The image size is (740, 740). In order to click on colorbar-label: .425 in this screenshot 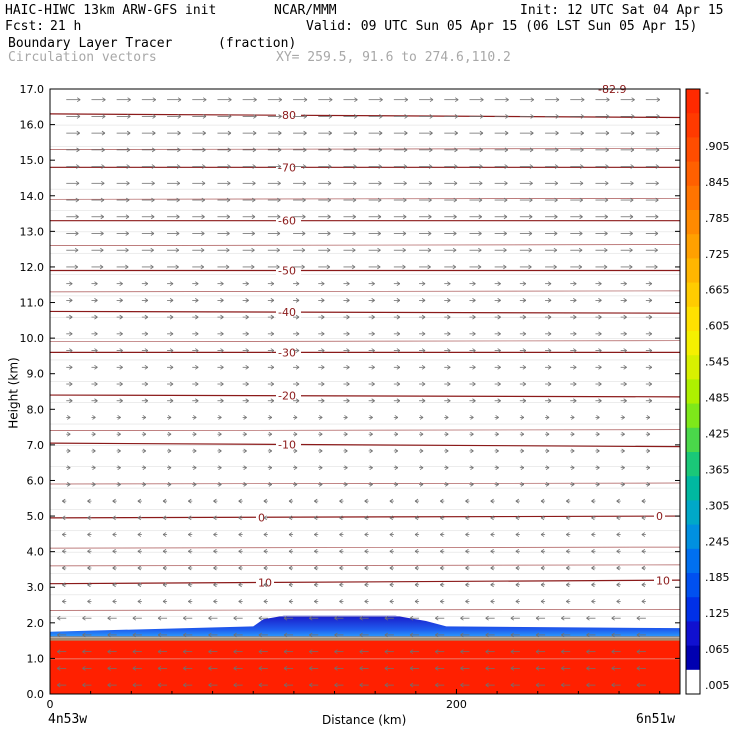, I will do `click(717, 433)`.